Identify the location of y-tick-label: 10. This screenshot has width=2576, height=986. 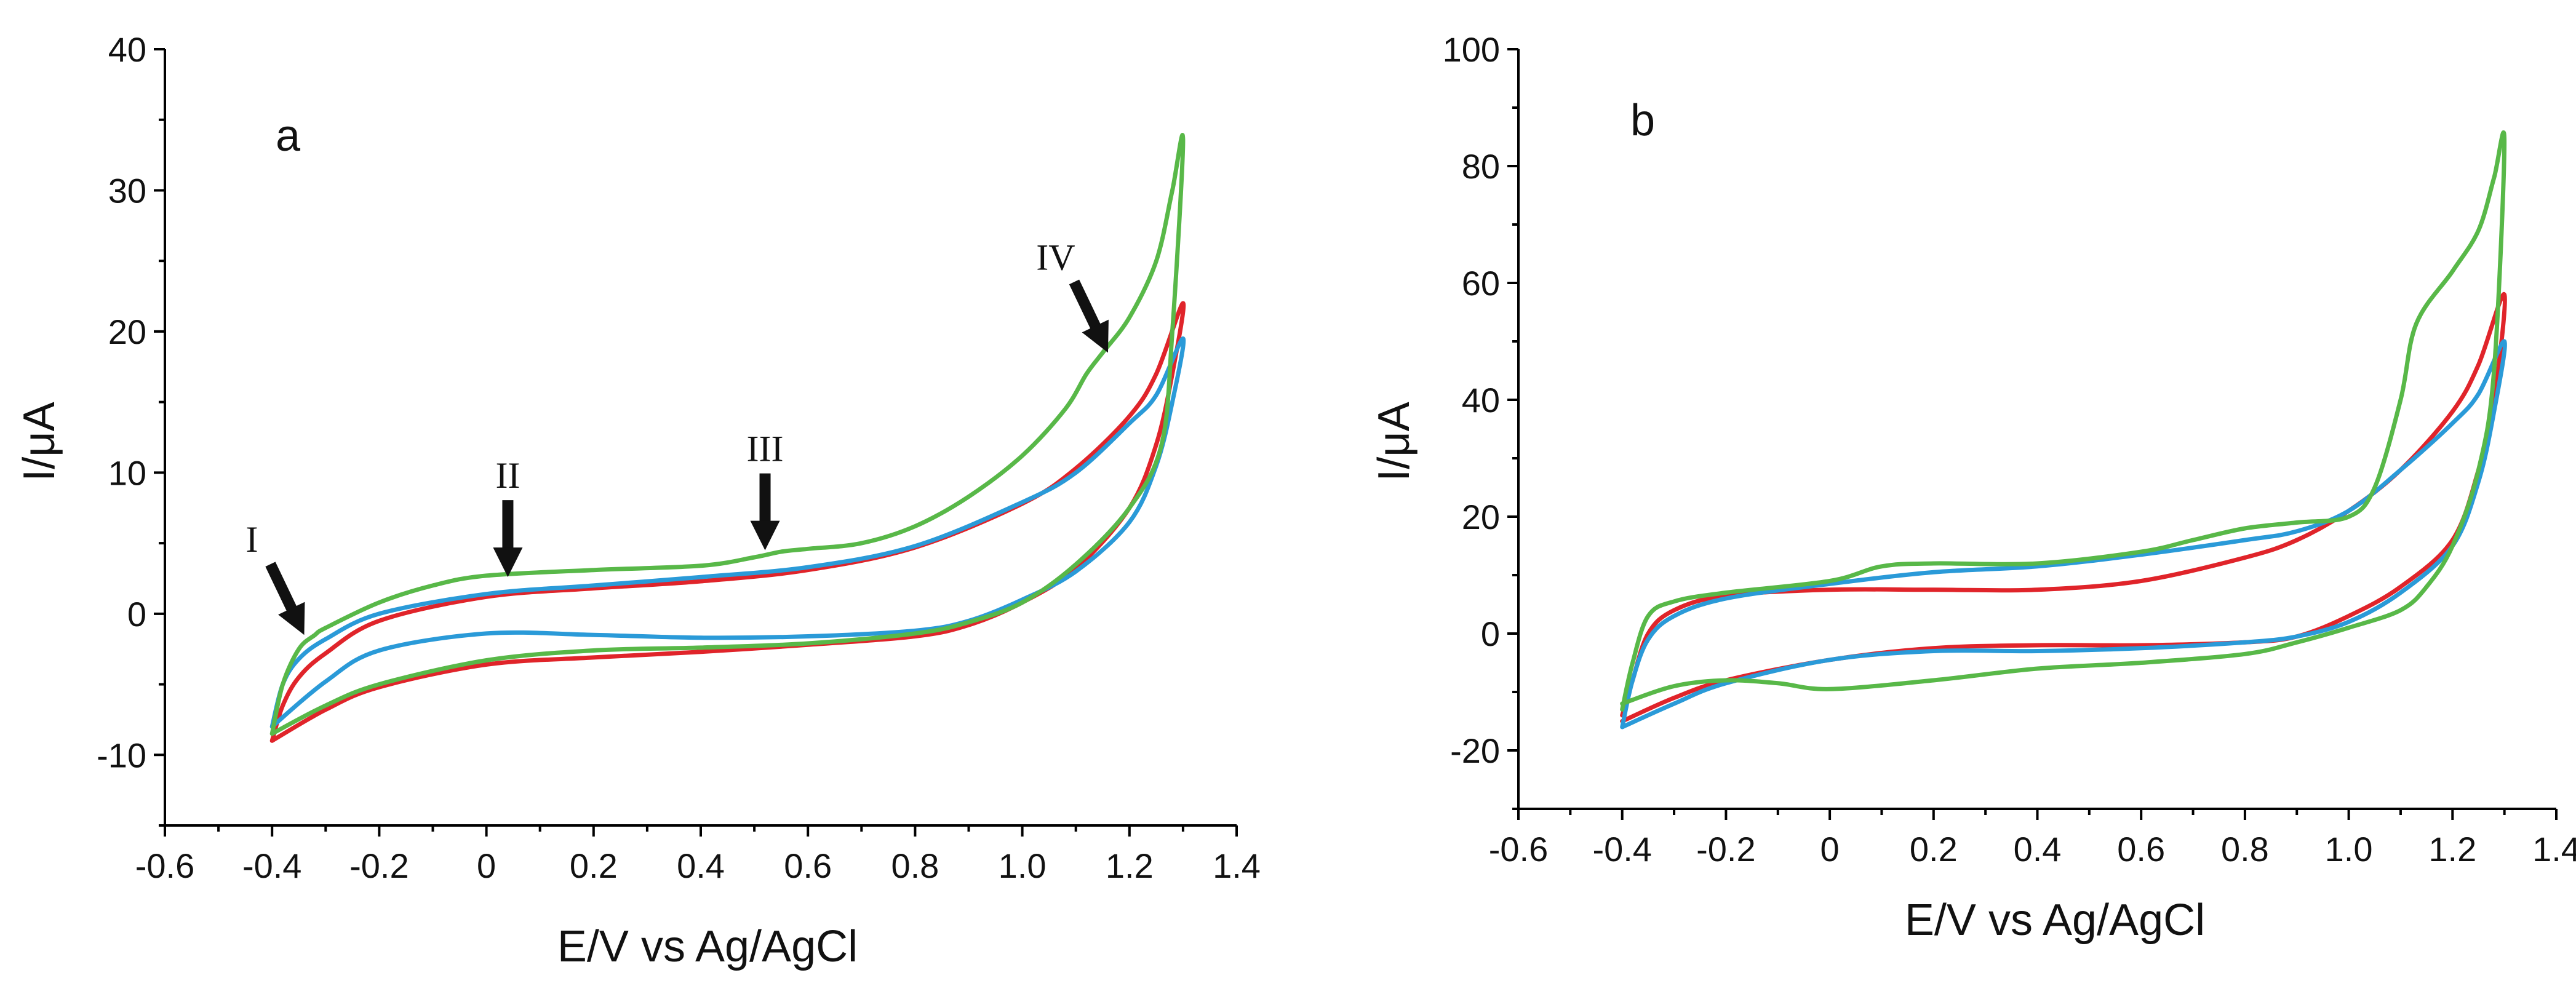
(127, 472).